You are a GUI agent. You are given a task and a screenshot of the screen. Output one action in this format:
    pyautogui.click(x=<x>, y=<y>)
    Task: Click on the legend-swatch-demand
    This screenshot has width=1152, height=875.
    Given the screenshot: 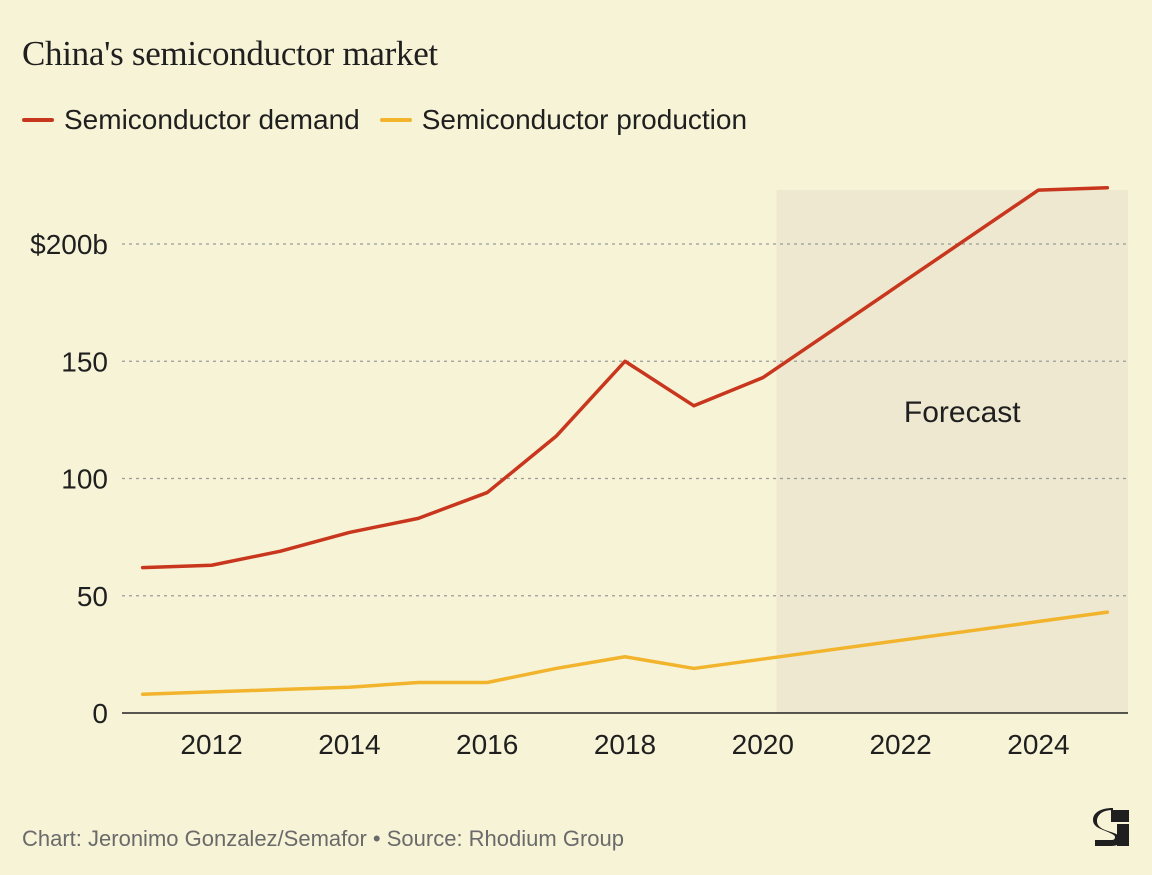 What is the action you would take?
    pyautogui.click(x=38, y=120)
    